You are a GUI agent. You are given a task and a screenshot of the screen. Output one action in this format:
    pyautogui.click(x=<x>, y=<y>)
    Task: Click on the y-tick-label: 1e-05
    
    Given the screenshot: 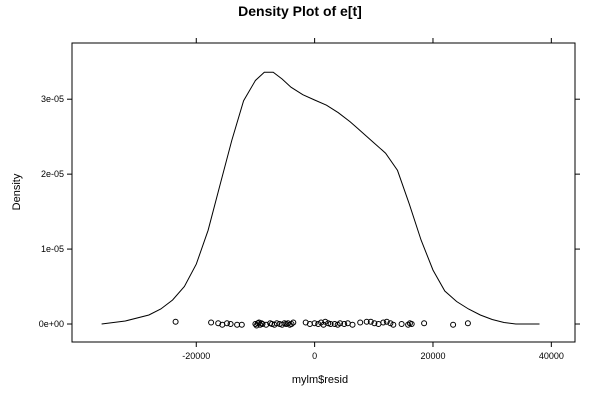 What is the action you would take?
    pyautogui.click(x=52, y=249)
    